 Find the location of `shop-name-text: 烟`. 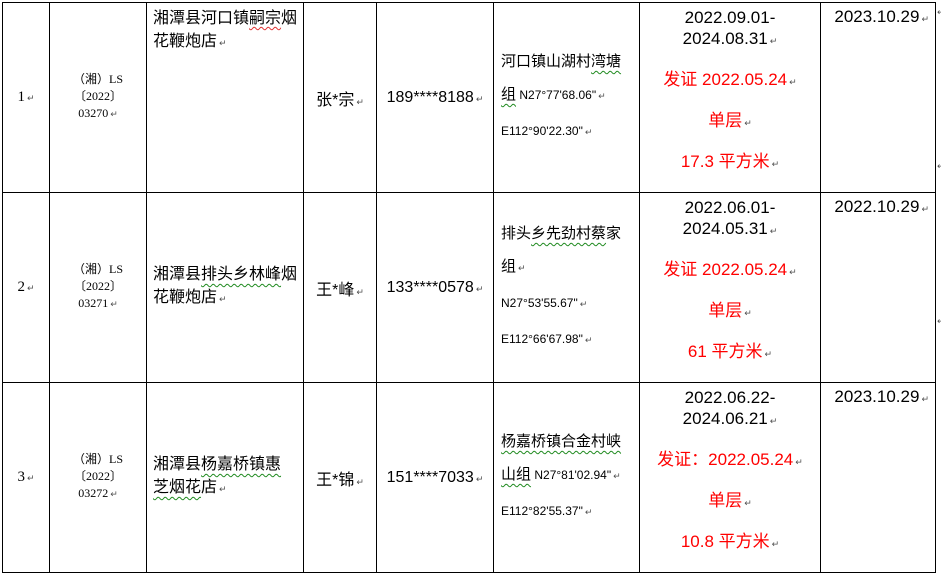

shop-name-text: 烟 is located at coordinates (289, 18).